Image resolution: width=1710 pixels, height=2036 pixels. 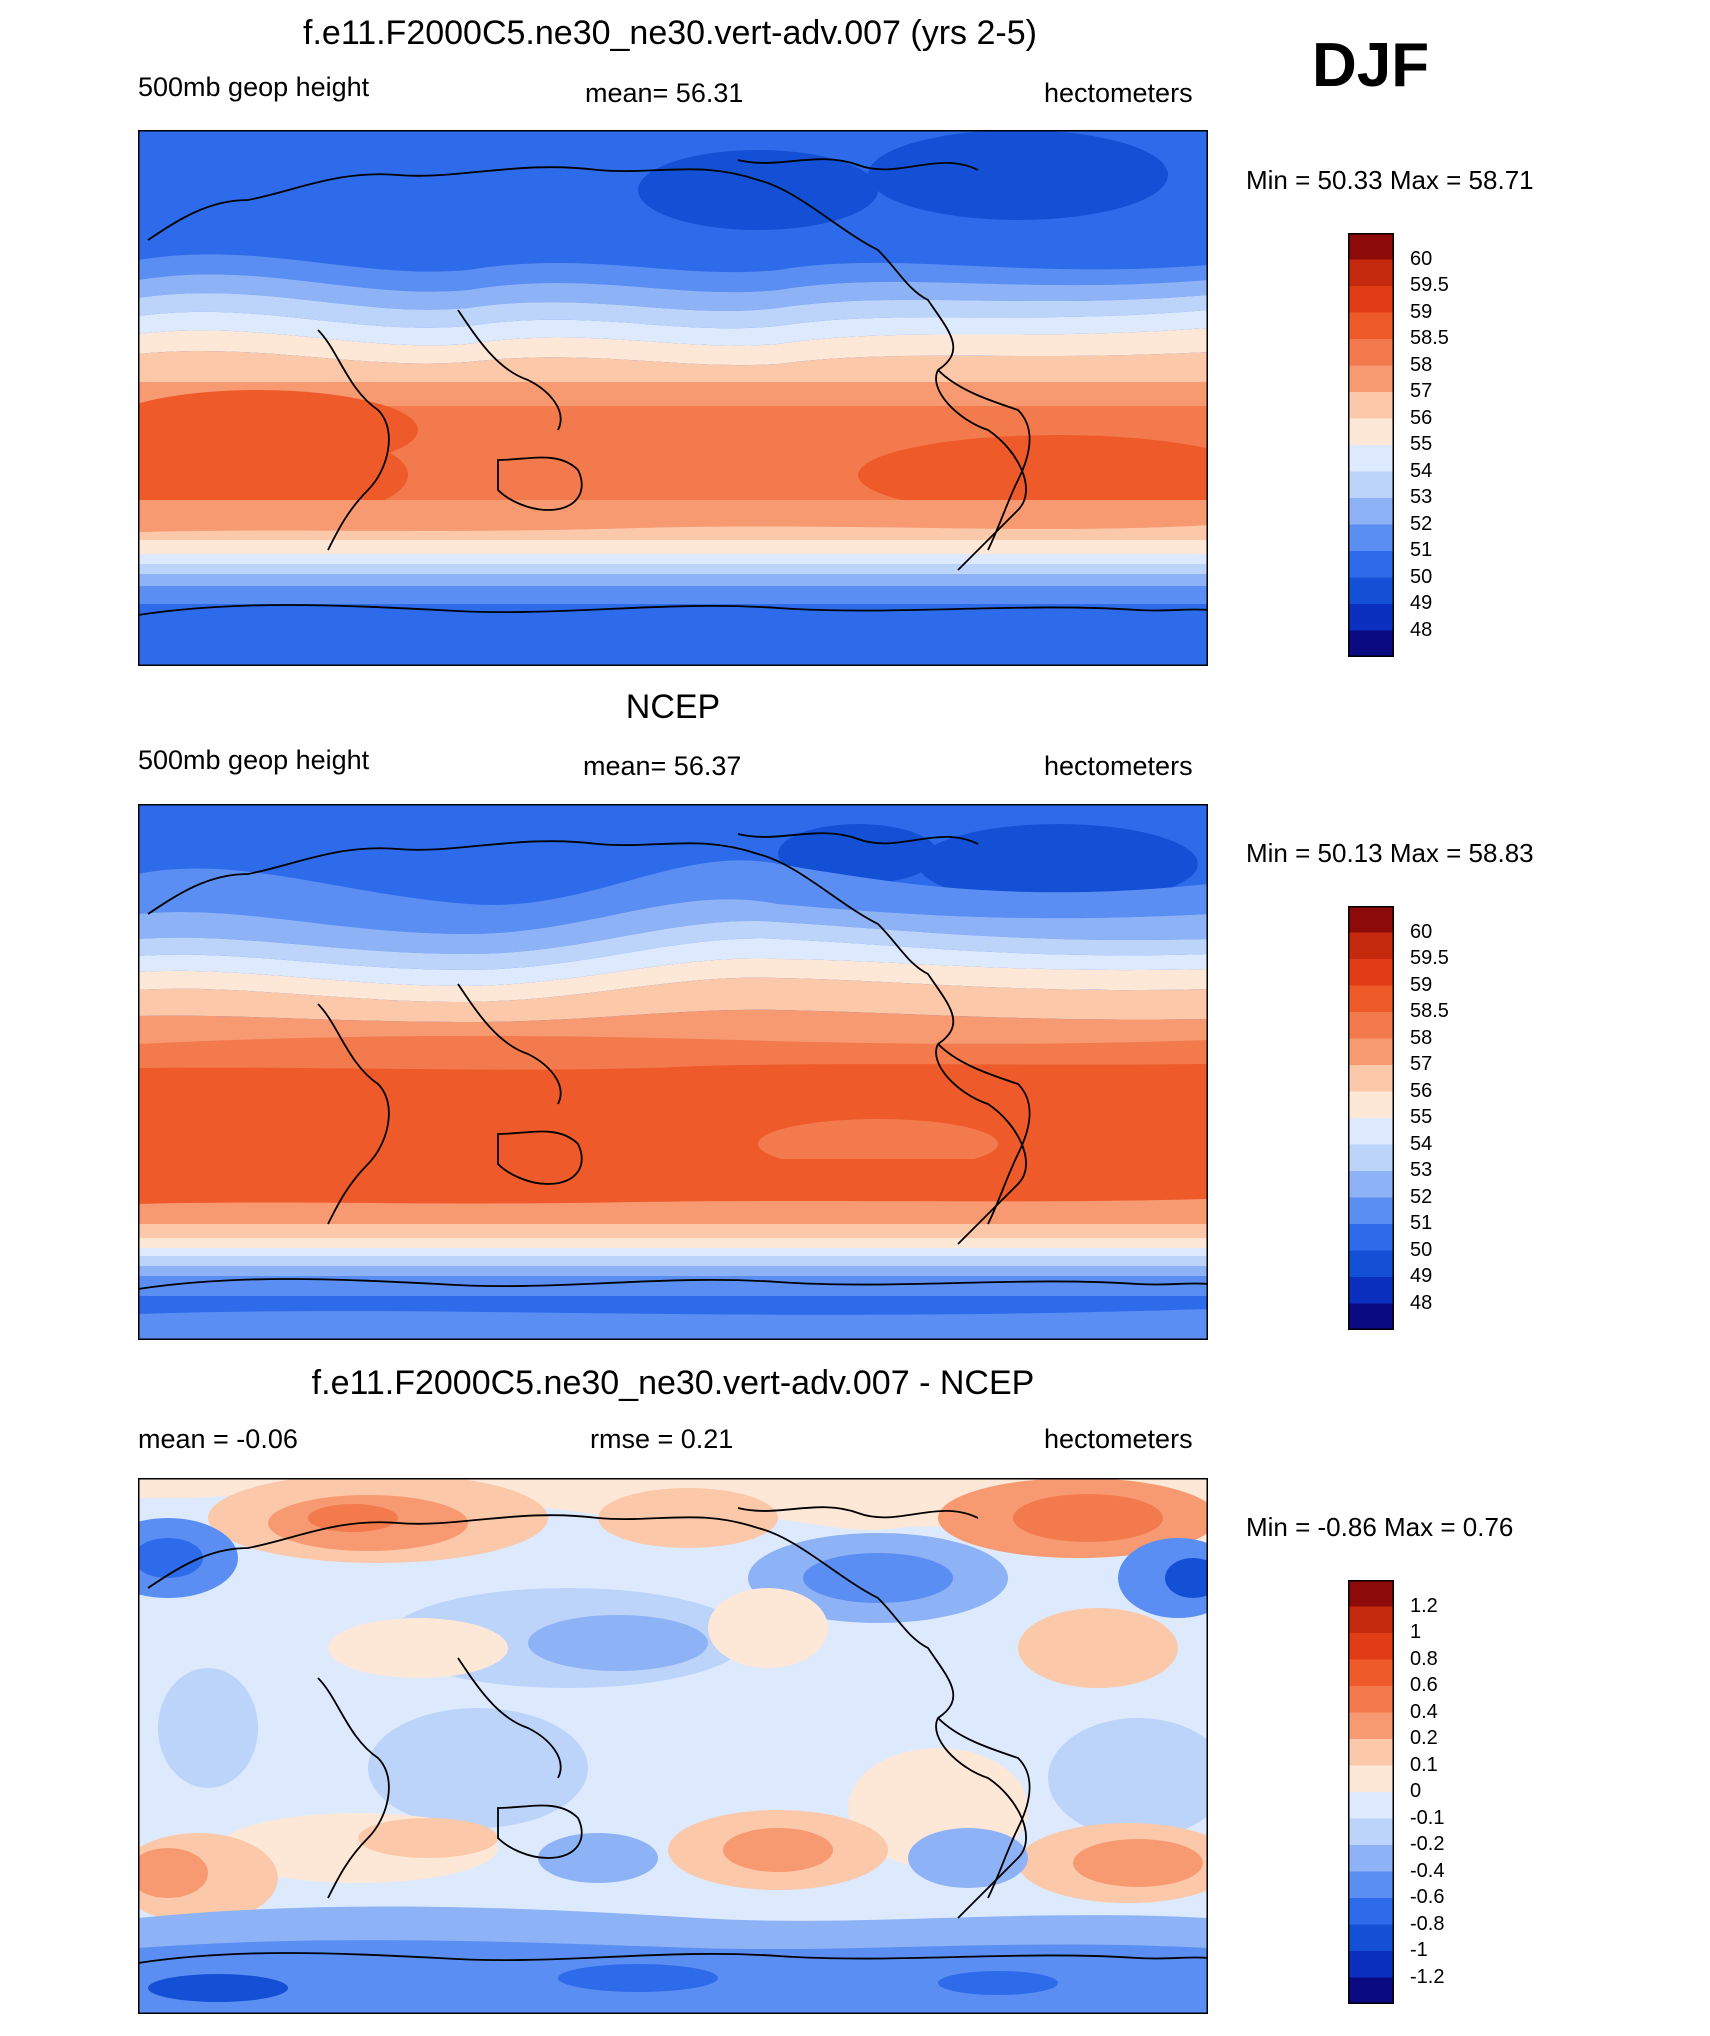 What do you see at coordinates (254, 87) in the screenshot?
I see `panel-1-variable-label: 500mb geop height` at bounding box center [254, 87].